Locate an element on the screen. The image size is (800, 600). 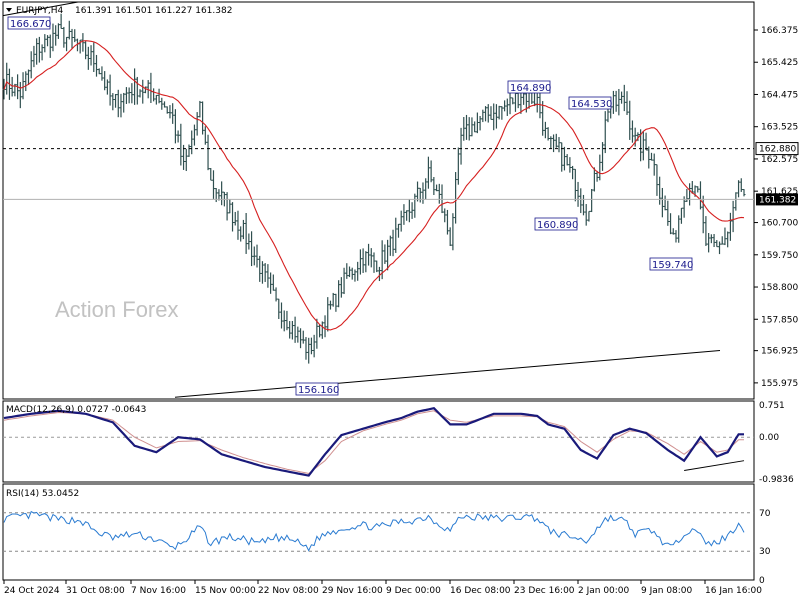
macd-tick-label: -0.9836 is located at coordinates (776, 480).